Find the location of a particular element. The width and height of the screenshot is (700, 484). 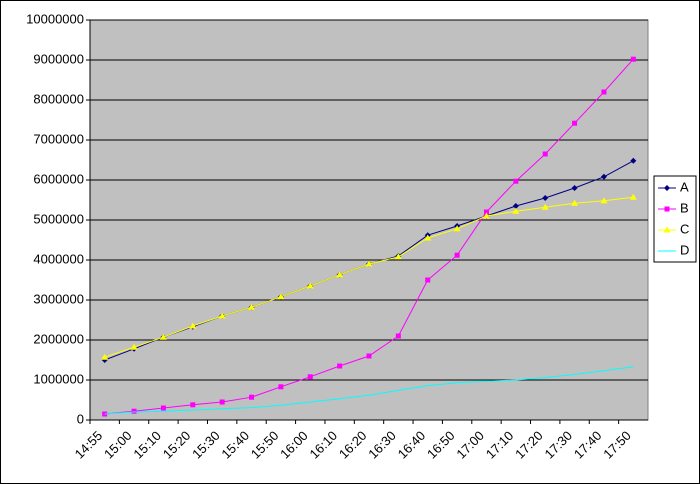

y-tick-label: 8000000 is located at coordinates (58, 98).